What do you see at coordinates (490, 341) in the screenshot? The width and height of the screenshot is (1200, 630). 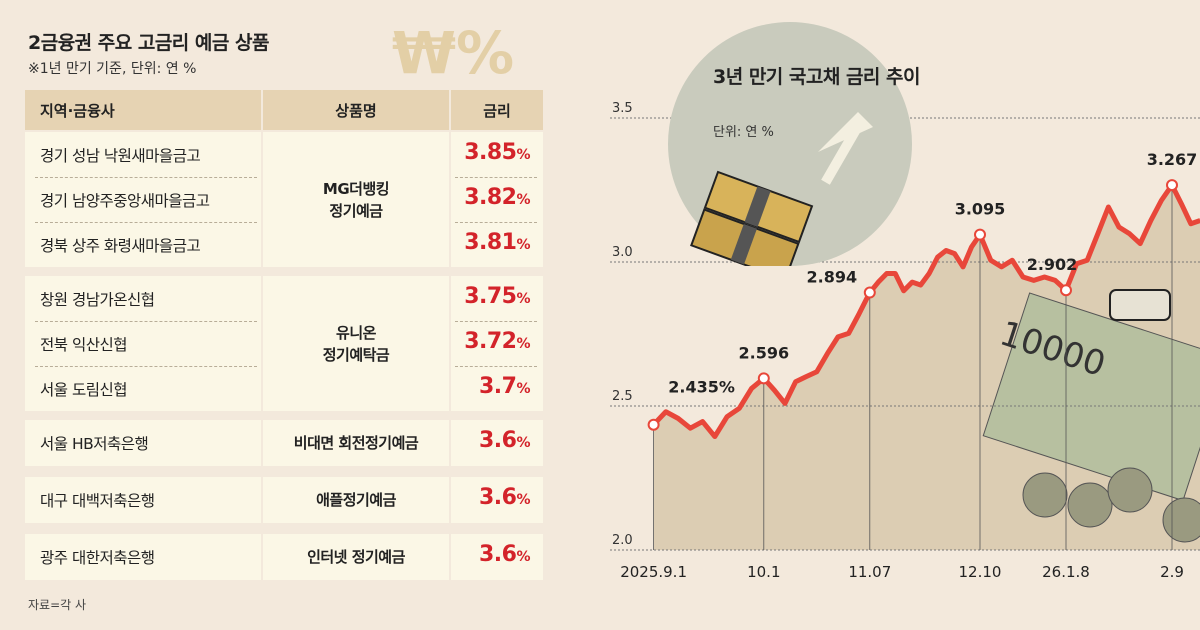 I see `rate-number: 3.72` at bounding box center [490, 341].